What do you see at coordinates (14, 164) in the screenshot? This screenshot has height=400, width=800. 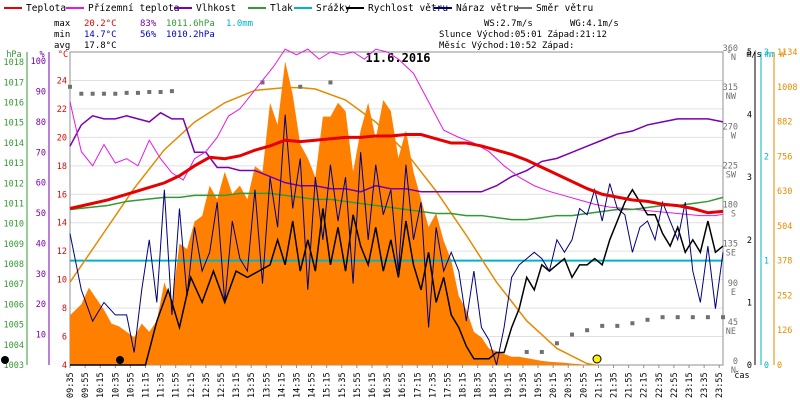 I see `pressure-tick-label: 1013` at bounding box center [14, 164].